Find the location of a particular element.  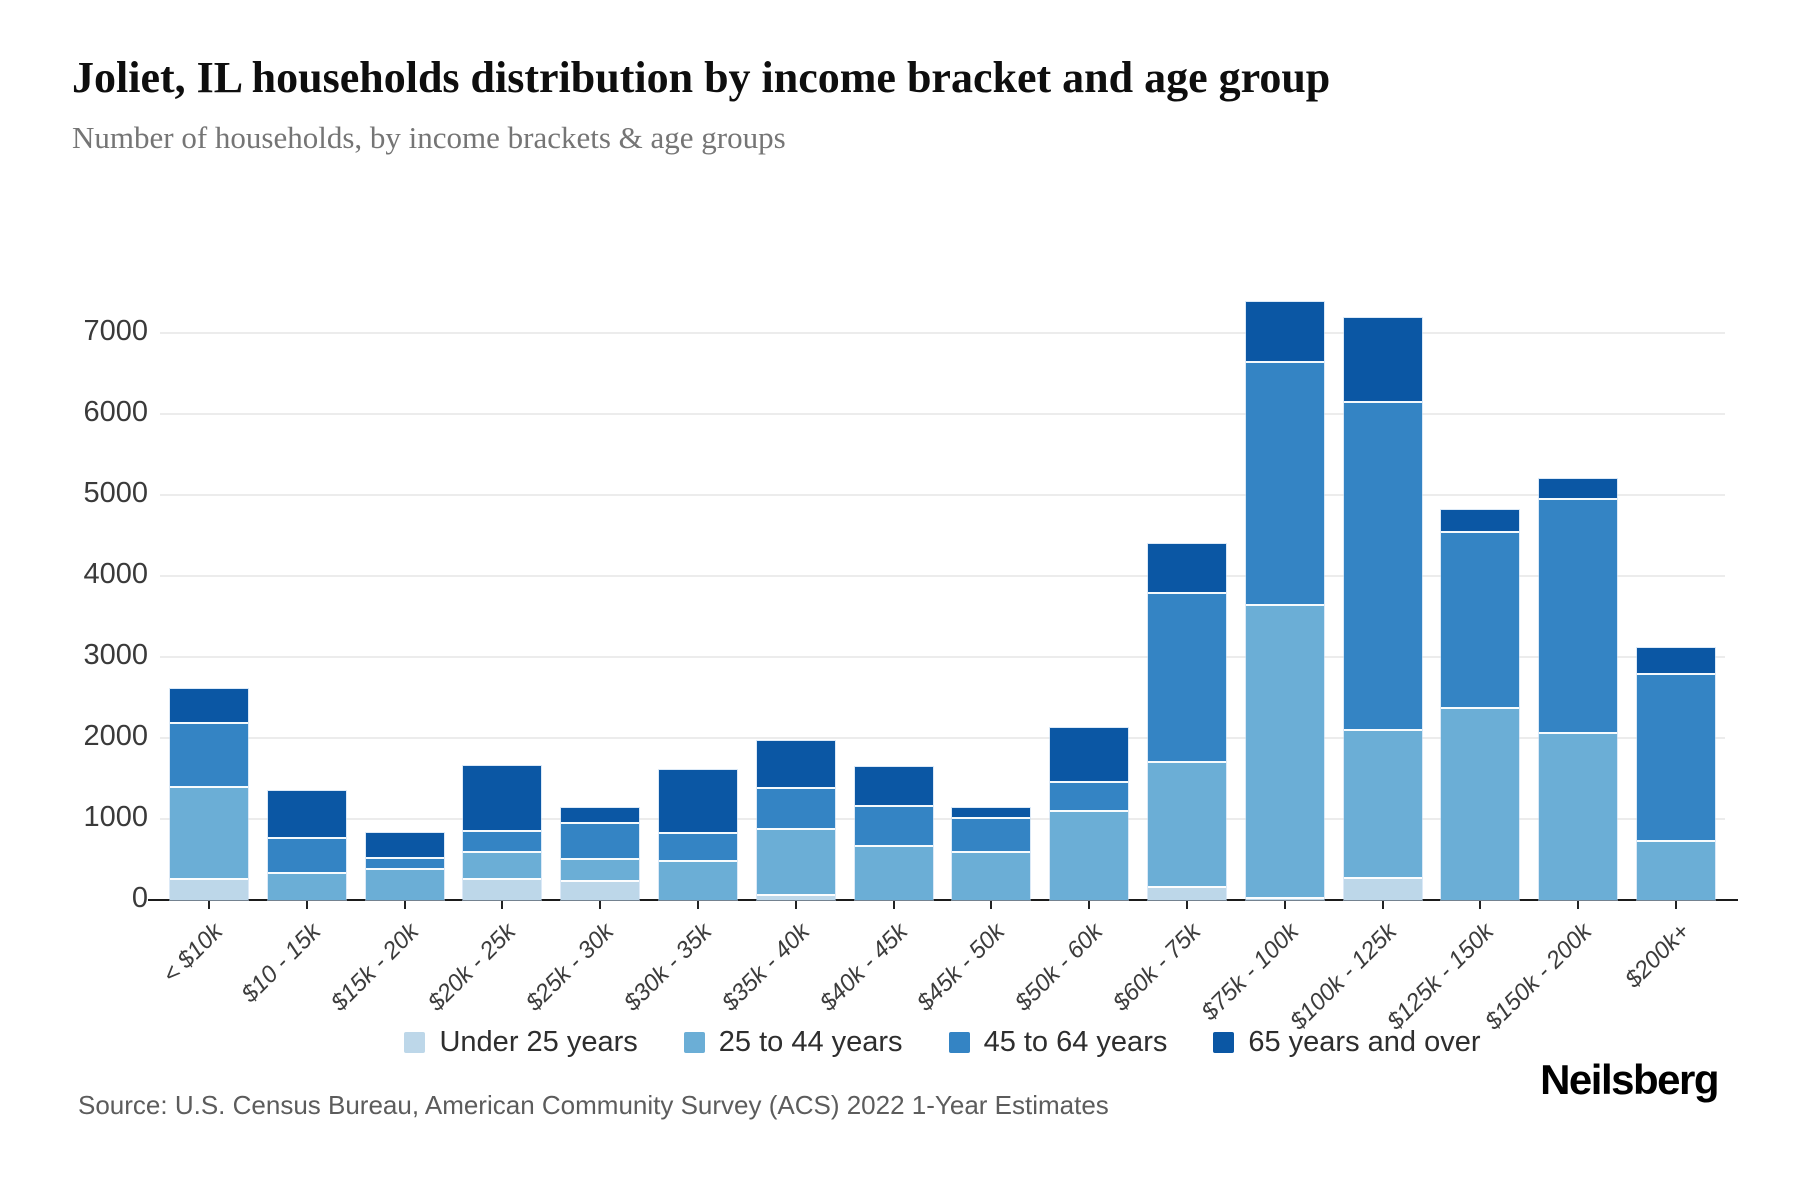

legend-label: 65 years and over is located at coordinates (1364, 1042).